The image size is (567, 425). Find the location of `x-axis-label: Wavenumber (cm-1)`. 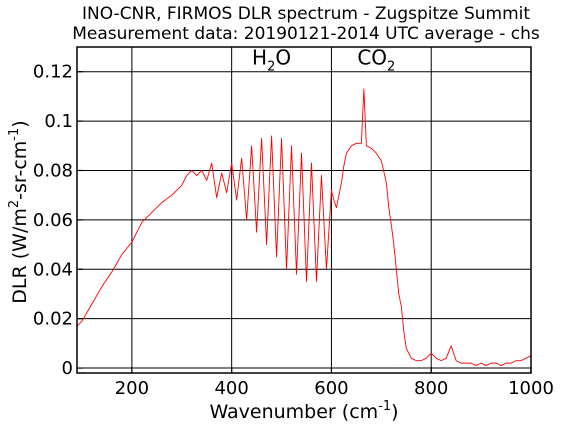

x-axis-label: Wavenumber (cm-1) is located at coordinates (303, 411).